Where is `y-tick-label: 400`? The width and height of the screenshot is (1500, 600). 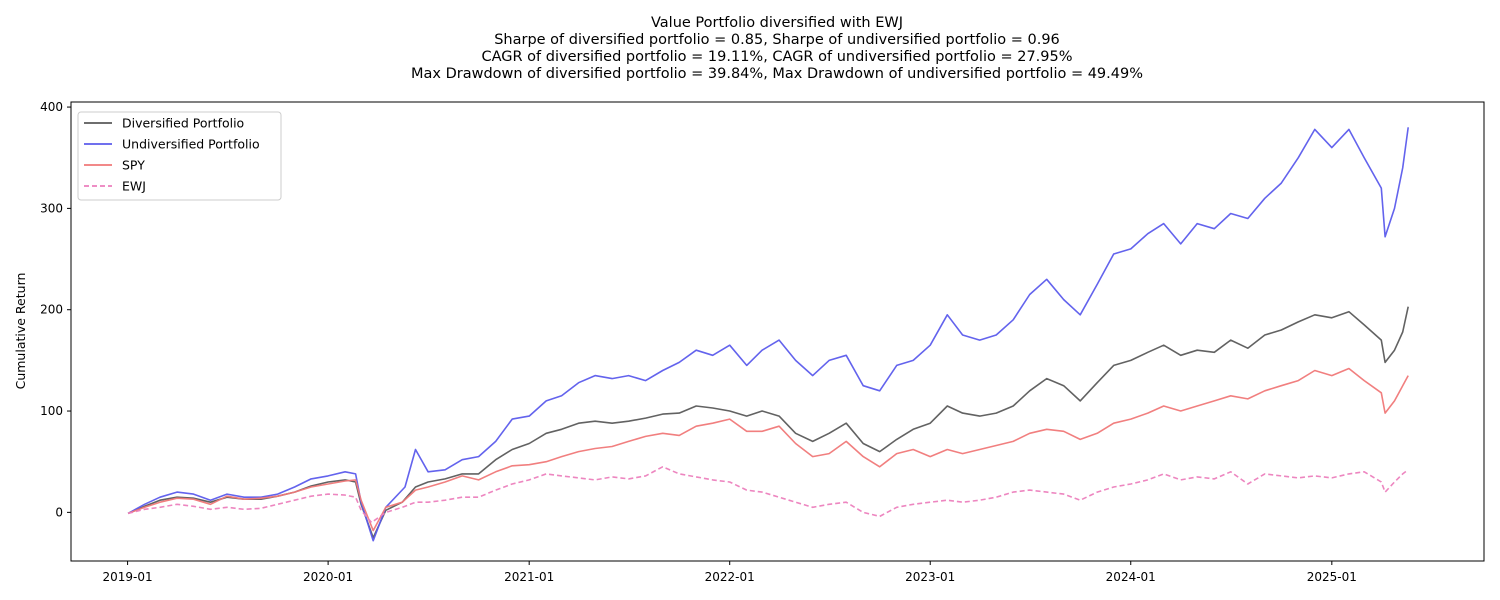 y-tick-label: 400 is located at coordinates (51, 107).